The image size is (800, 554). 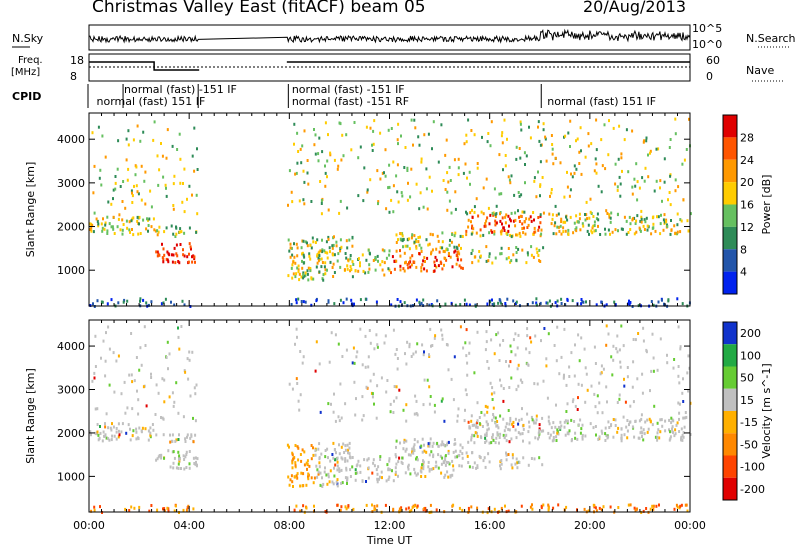 I want to click on cpid-segment-0: normal (fast) 151 IF, so click(x=151, y=101).